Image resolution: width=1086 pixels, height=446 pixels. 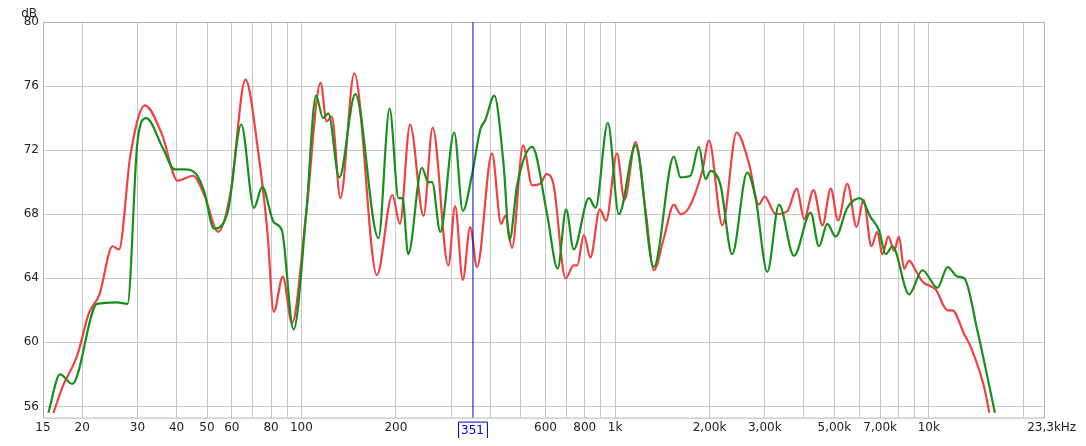 What do you see at coordinates (82, 426) in the screenshot?
I see `x-tick-label: 20` at bounding box center [82, 426].